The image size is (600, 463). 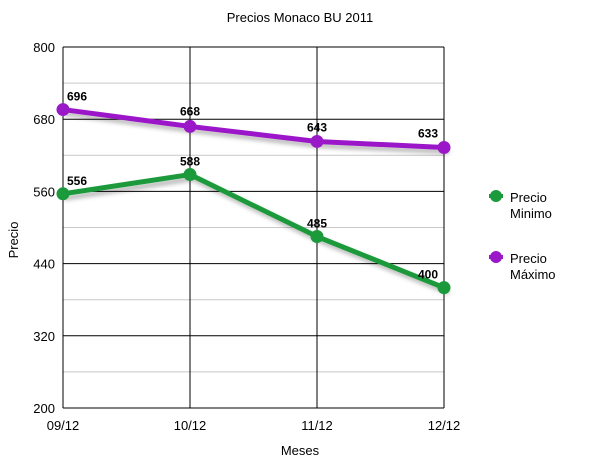 What do you see at coordinates (317, 127) in the screenshot?
I see `data-label: 643` at bounding box center [317, 127].